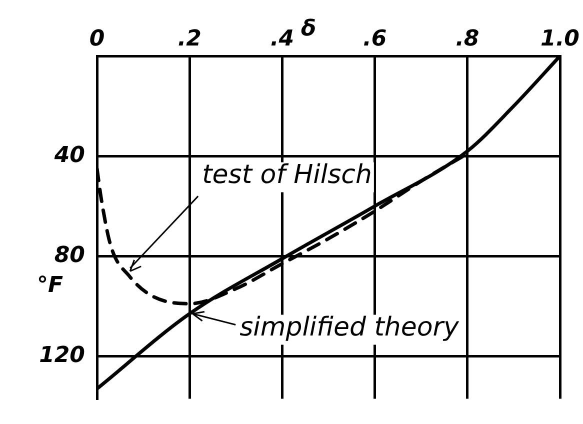 The height and width of the screenshot is (424, 583). Describe the element at coordinates (468, 39) in the screenshot. I see `x-tick-label: .8` at that location.